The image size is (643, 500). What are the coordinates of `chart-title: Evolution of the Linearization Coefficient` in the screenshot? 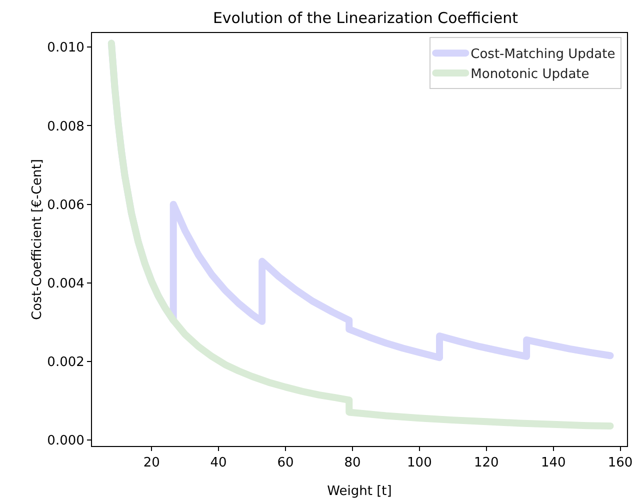 It's located at (365, 18).